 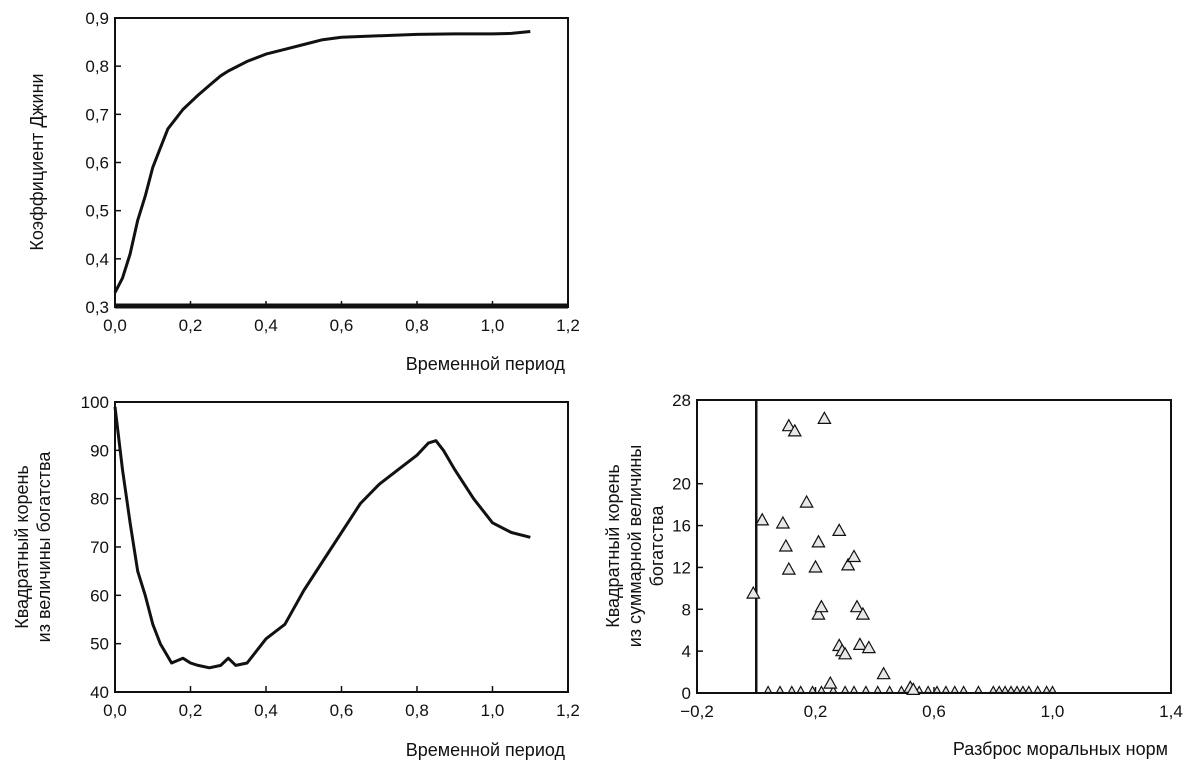 I want to click on gini-y-tick-label: 0,9, so click(x=97, y=18).